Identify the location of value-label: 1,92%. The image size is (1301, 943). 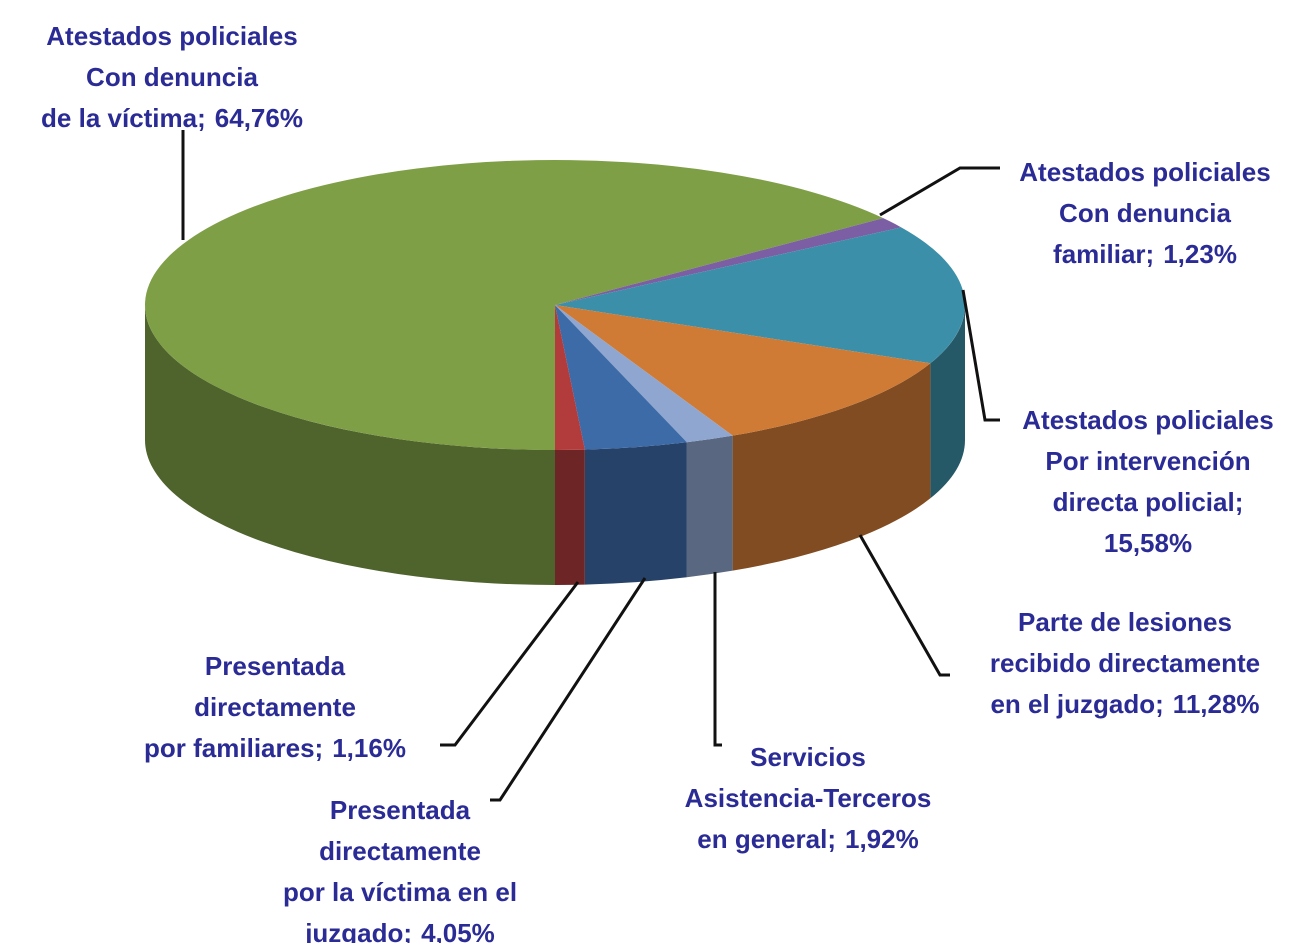
(882, 839).